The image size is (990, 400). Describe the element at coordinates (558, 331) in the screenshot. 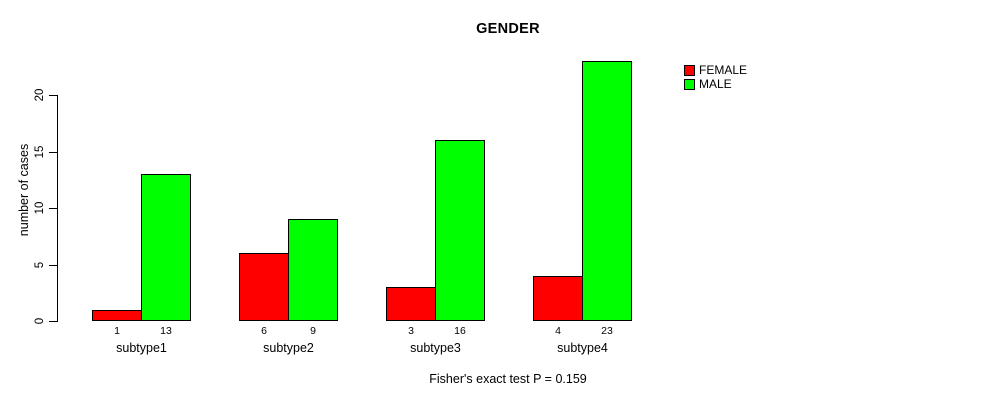

I see `bar-value-female-subtype4: 4` at that location.